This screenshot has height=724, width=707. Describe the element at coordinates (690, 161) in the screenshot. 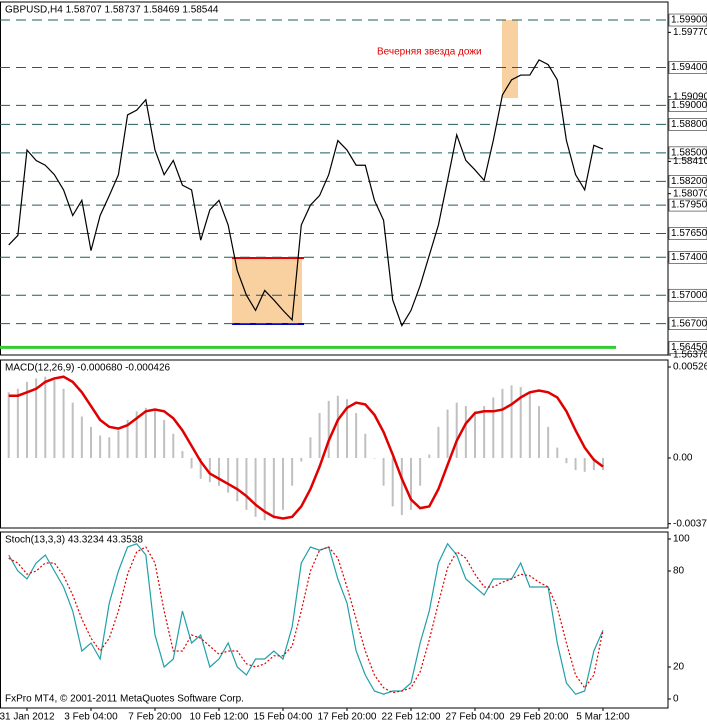

I see `y-tick-label: 1.58410` at that location.